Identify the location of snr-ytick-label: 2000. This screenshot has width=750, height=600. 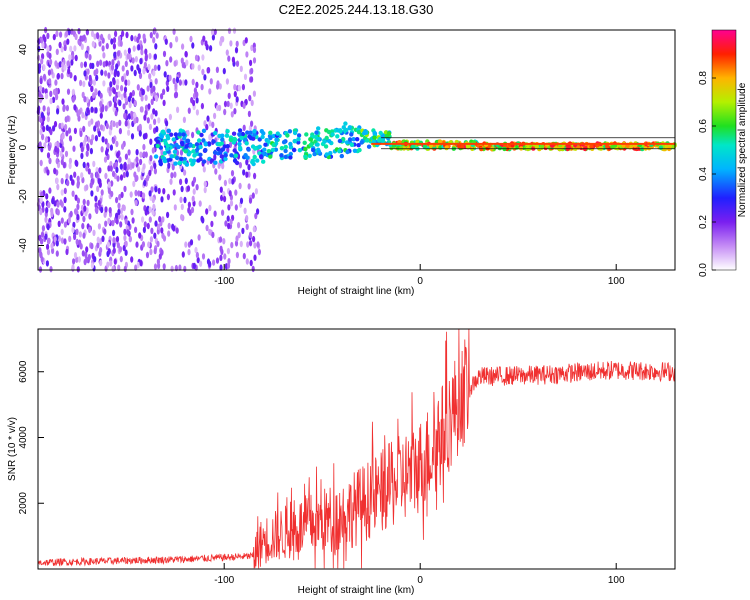
(23, 503).